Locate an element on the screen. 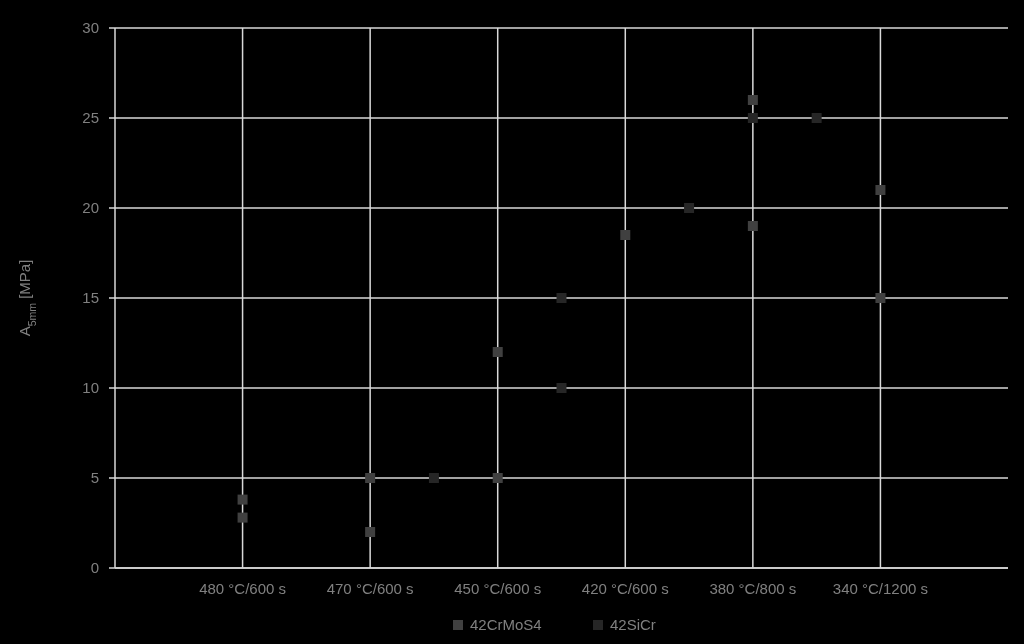 This screenshot has width=1024, height=644. x-tick-label: 380 °C/800 s is located at coordinates (753, 588).